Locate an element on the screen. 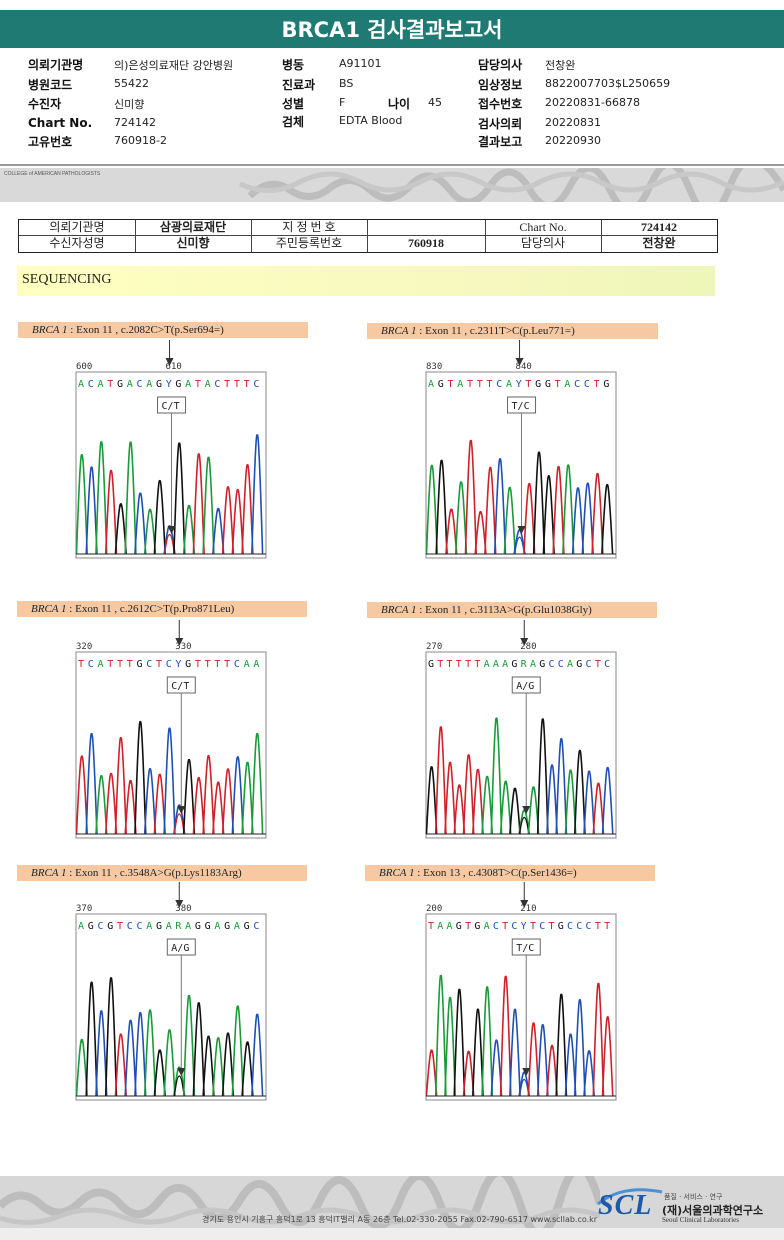 This screenshot has width=784, height=1240. unique-label: 고유번호 is located at coordinates (50, 142).